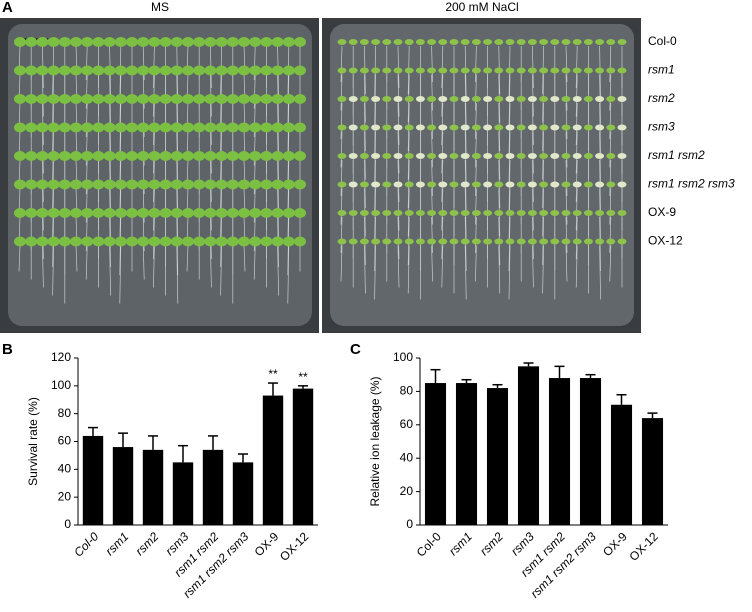 This screenshot has height=612, width=752. What do you see at coordinates (662, 212) in the screenshot?
I see `genotype-label: OX-9` at bounding box center [662, 212].